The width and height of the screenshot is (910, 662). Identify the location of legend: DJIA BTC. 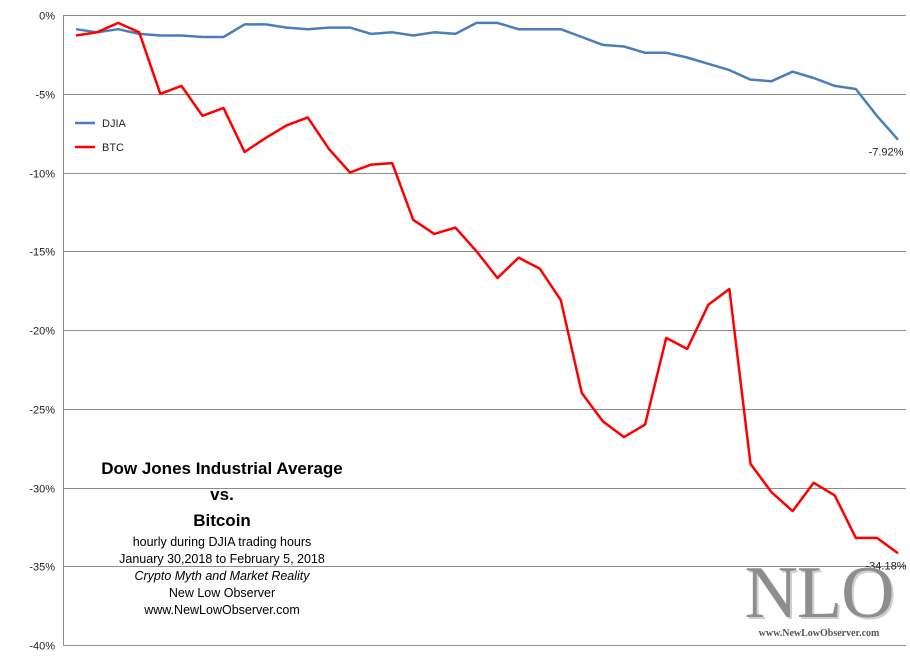
(101, 136).